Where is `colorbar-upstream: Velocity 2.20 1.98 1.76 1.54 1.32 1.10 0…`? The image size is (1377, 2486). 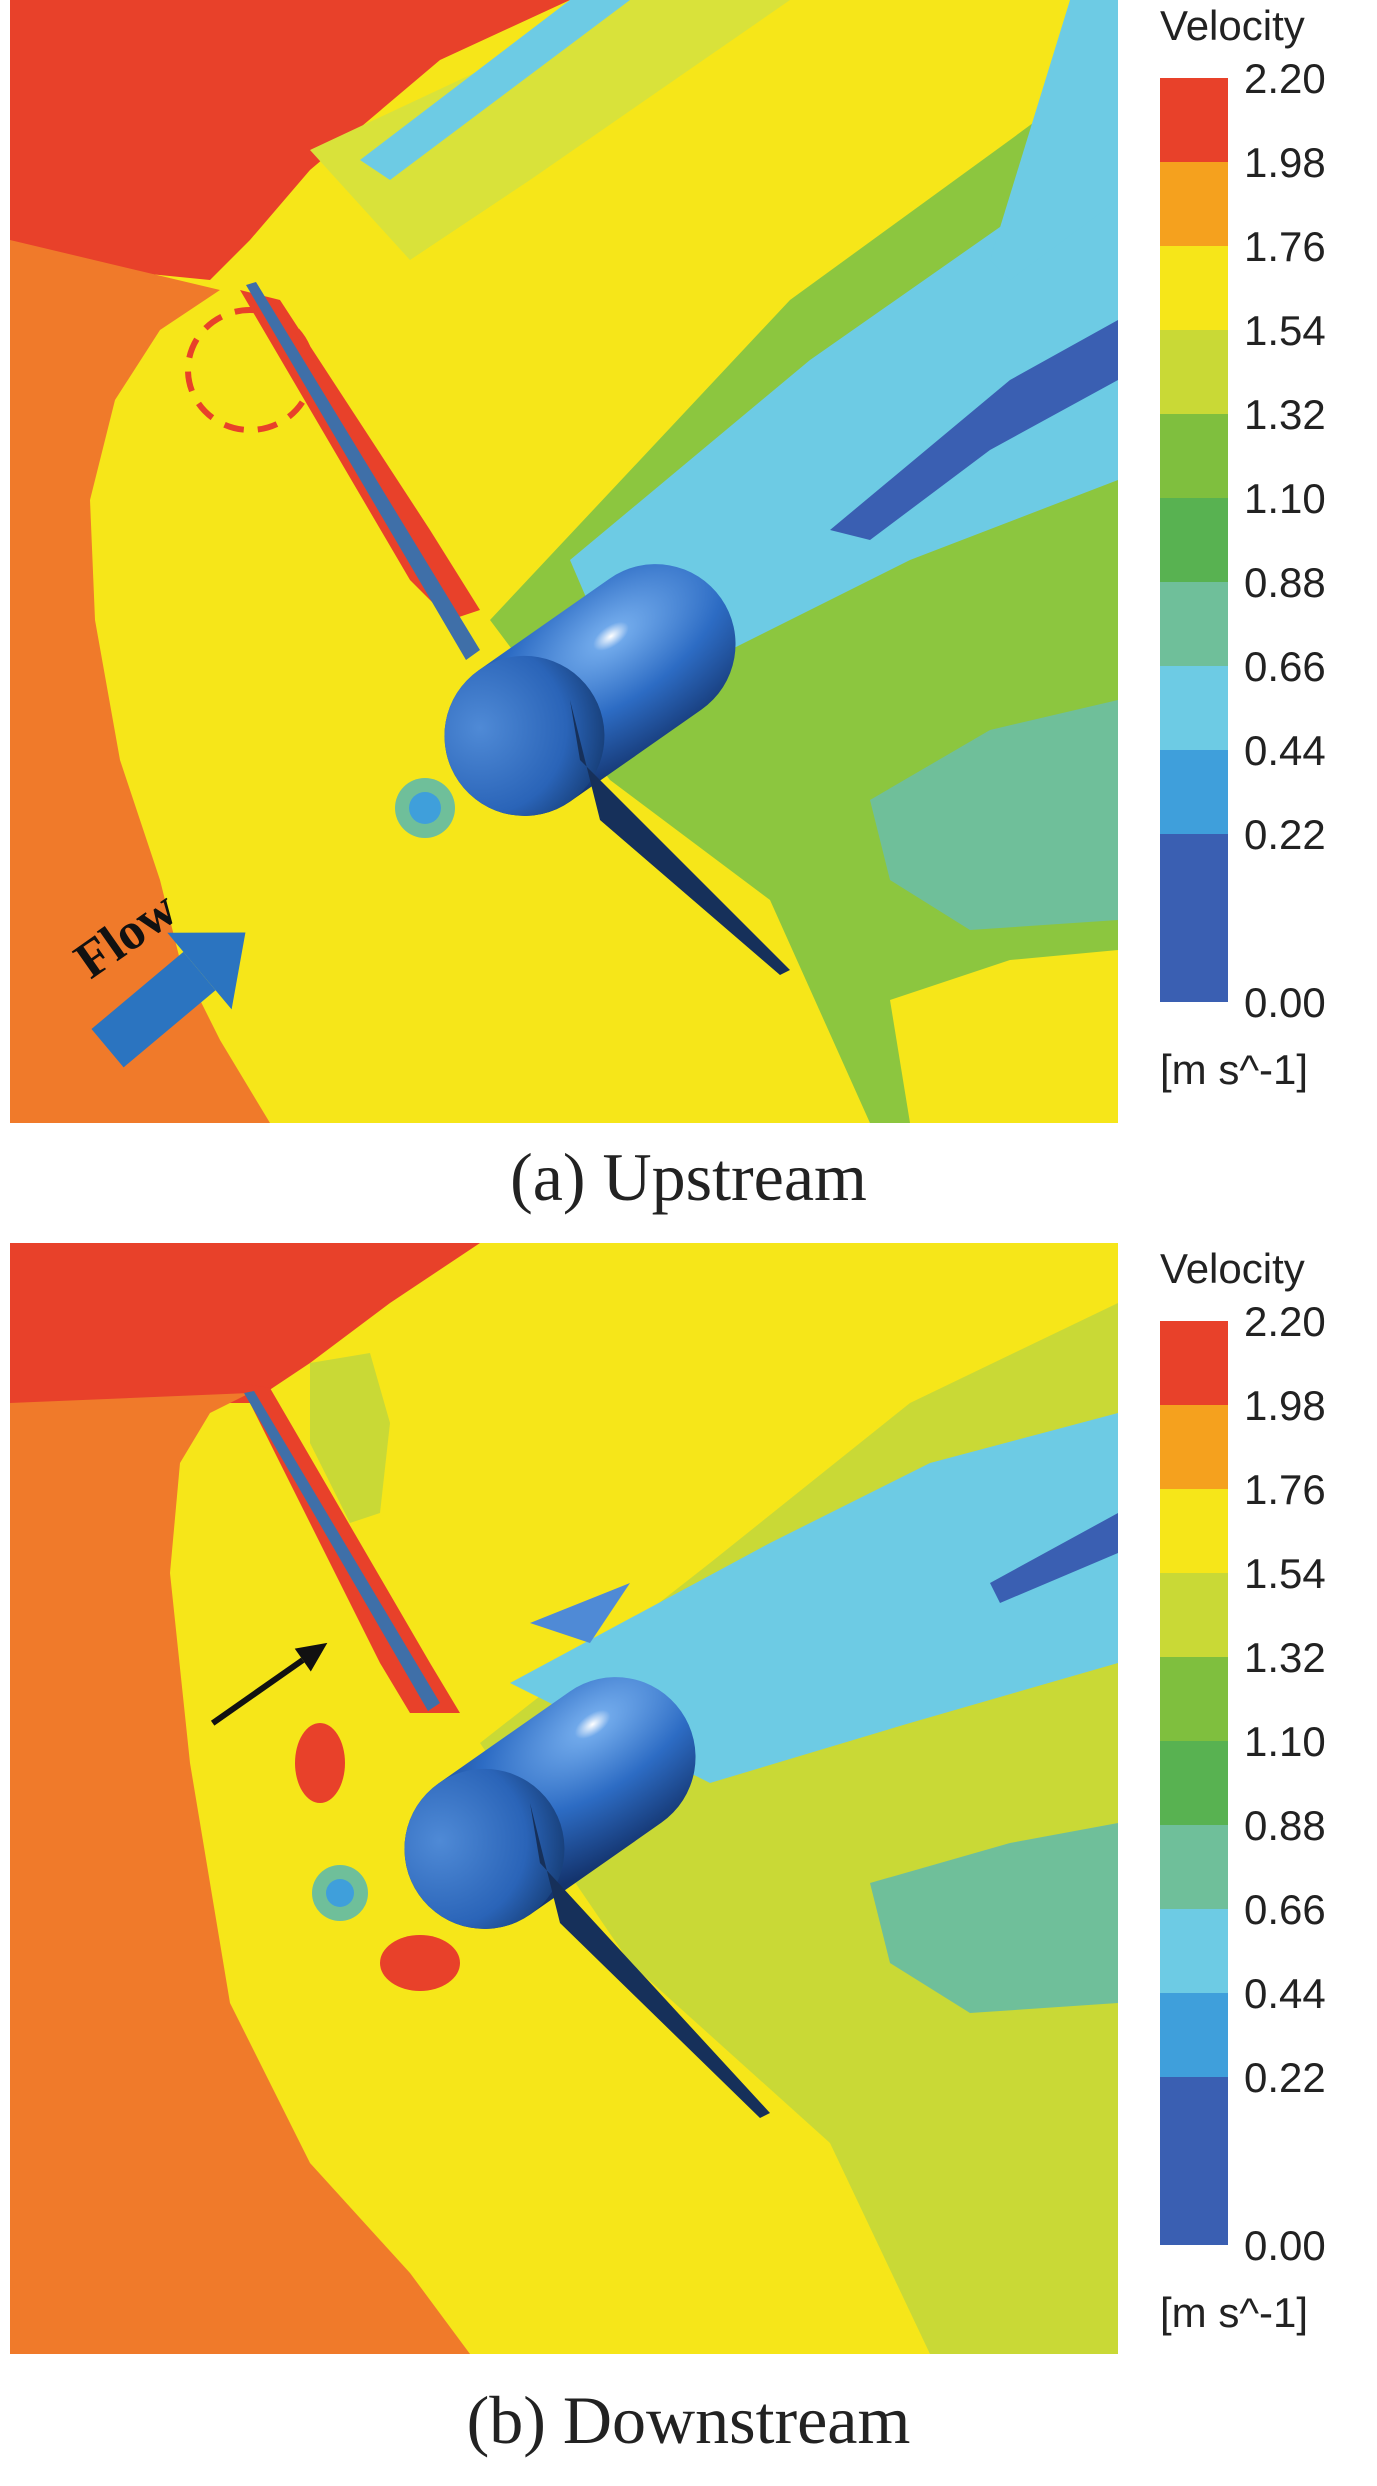 colorbar-upstream: Velocity 2.20 1.98 1.76 1.54 1.32 1.10 0… is located at coordinates (1248, 565).